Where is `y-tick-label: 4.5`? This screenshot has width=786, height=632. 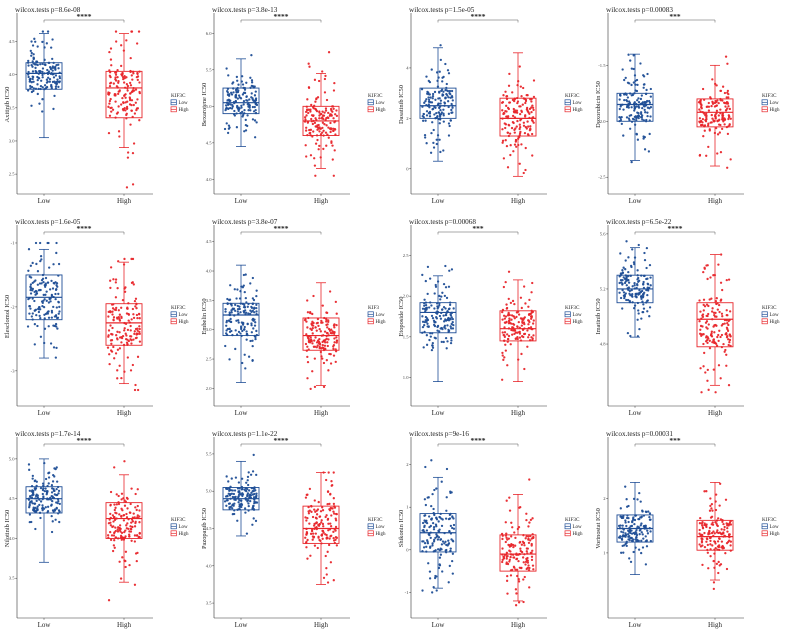
y-tick-label: 4.5 is located at coordinates (209, 142).